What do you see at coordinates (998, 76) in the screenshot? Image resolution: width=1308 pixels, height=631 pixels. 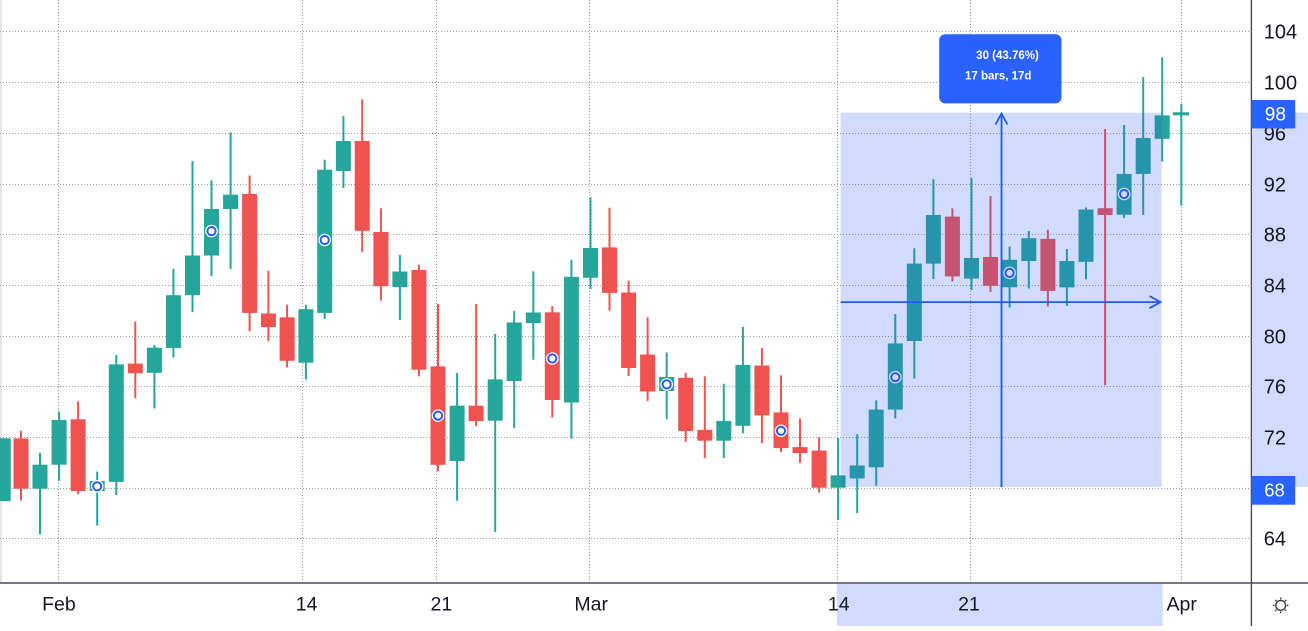 I see `svg-text: 17 bars, 17d` at bounding box center [998, 76].